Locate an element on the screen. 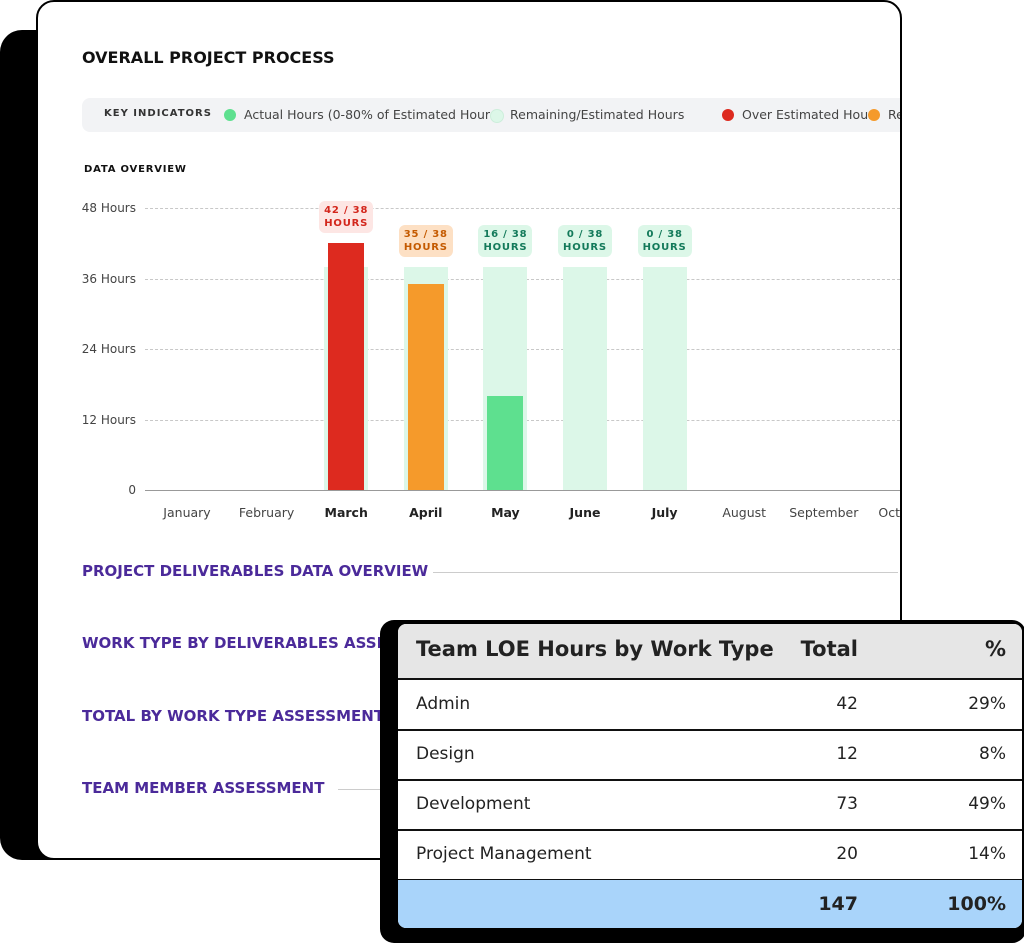 Image resolution: width=1024 pixels, height=943 pixels. y-tick-label: 24 Hours is located at coordinates (108, 349).